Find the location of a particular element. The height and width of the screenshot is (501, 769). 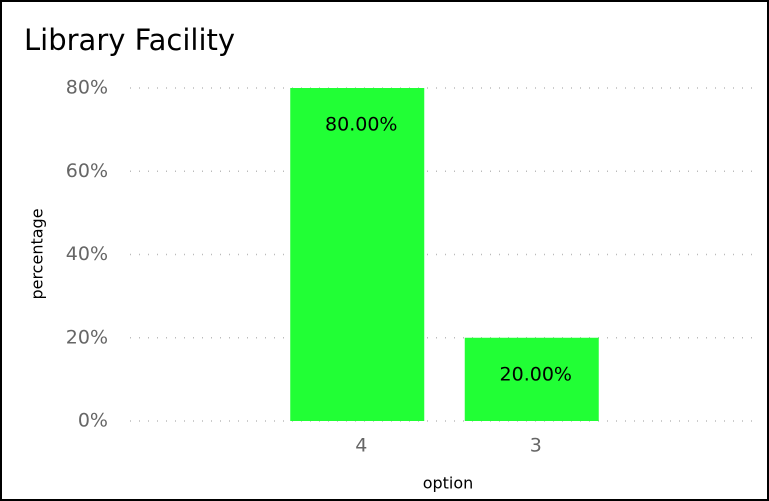

y-tick-label: 20% is located at coordinates (87, 337).